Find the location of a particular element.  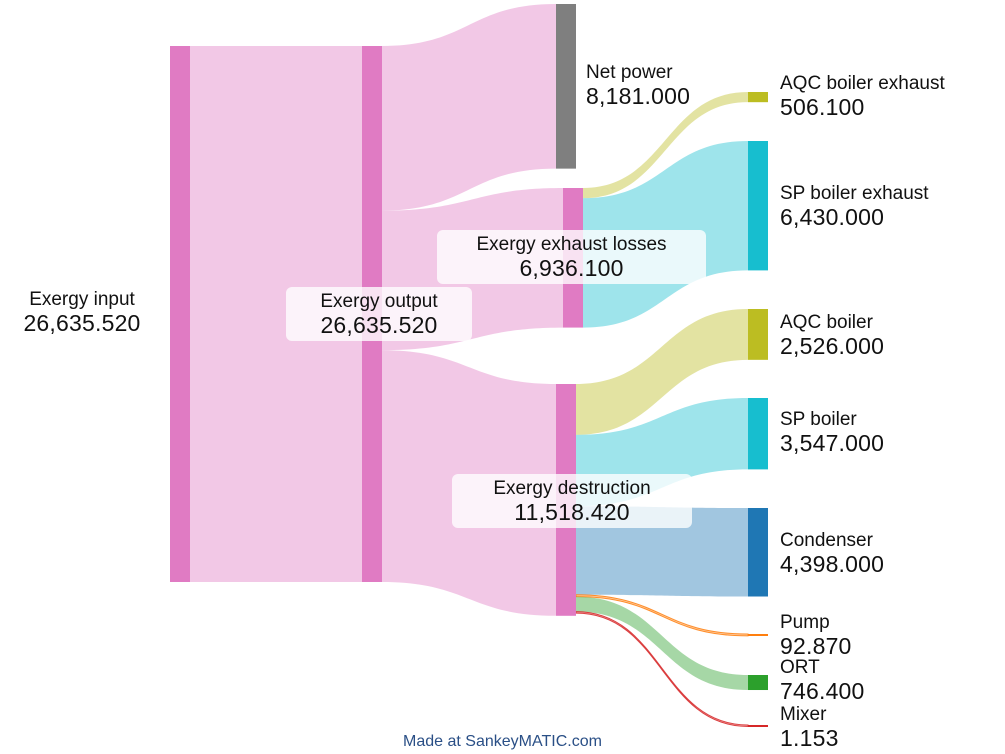

flow-exergy-destruction-to-mixer is located at coordinates (662, 669).